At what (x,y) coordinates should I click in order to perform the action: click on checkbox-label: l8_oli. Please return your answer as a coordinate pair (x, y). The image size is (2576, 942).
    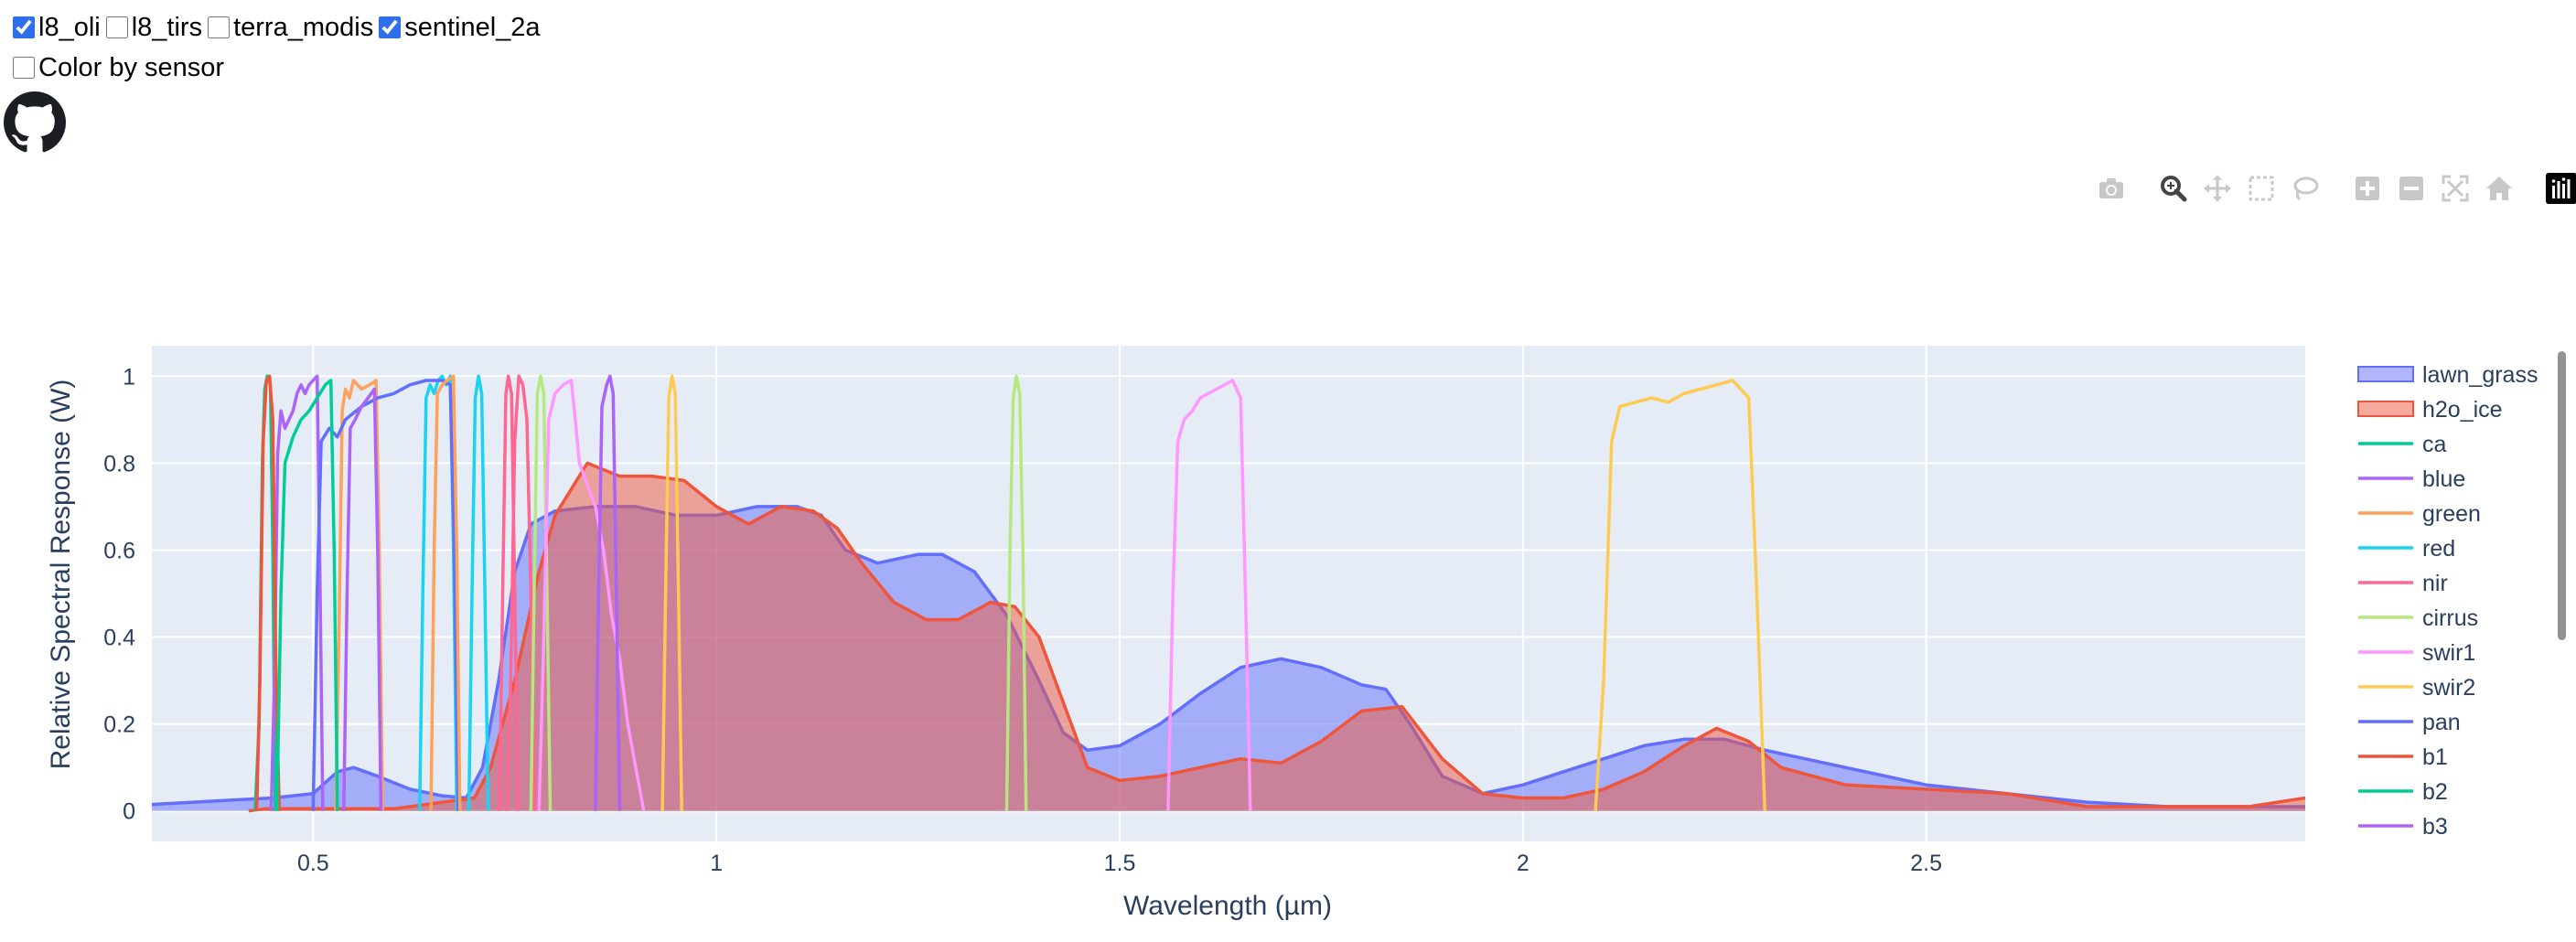
    Looking at the image, I should click on (70, 27).